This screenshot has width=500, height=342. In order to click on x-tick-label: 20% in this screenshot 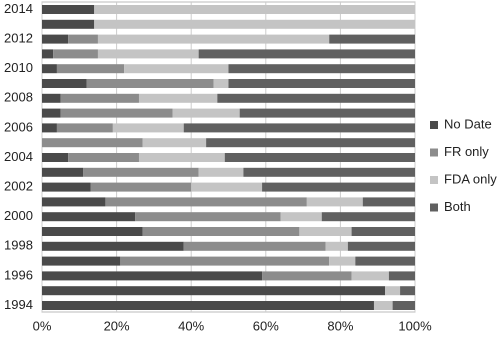, I will do `click(117, 325)`.